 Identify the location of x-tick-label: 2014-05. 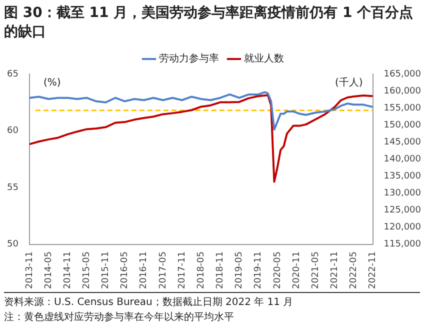
(49, 270).